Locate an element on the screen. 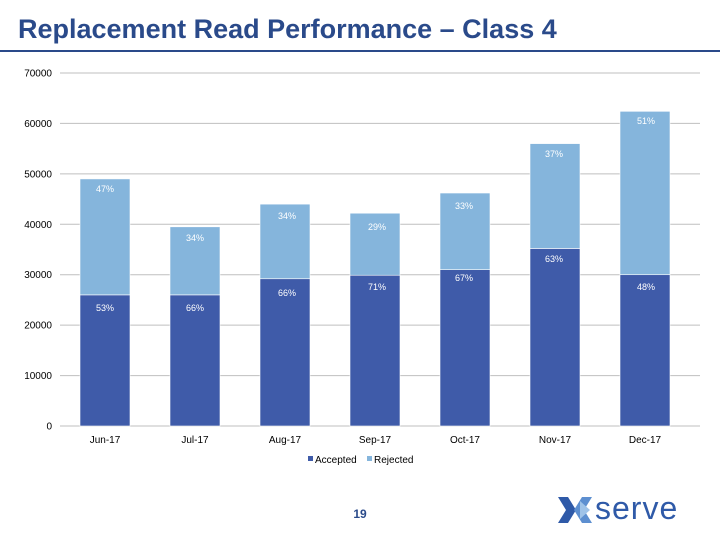 The width and height of the screenshot is (720, 540). data-label: 48% is located at coordinates (646, 287).